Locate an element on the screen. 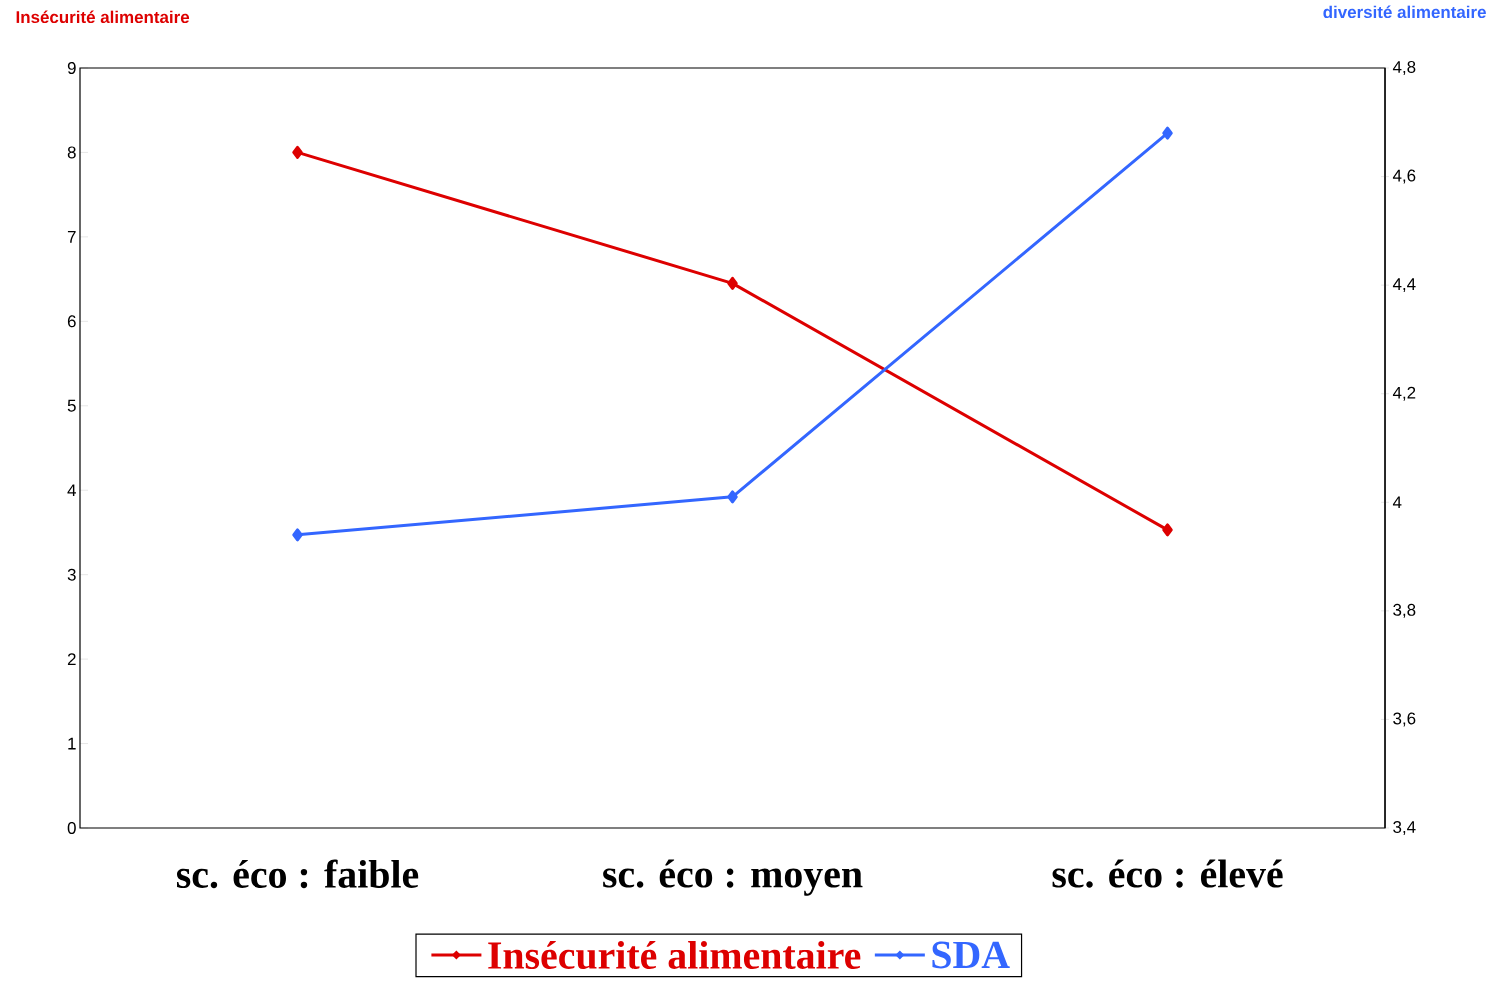 Image resolution: width=1505 pixels, height=987 pixels. y2-axis-title: diversité alimentaire is located at coordinates (1404, 12).